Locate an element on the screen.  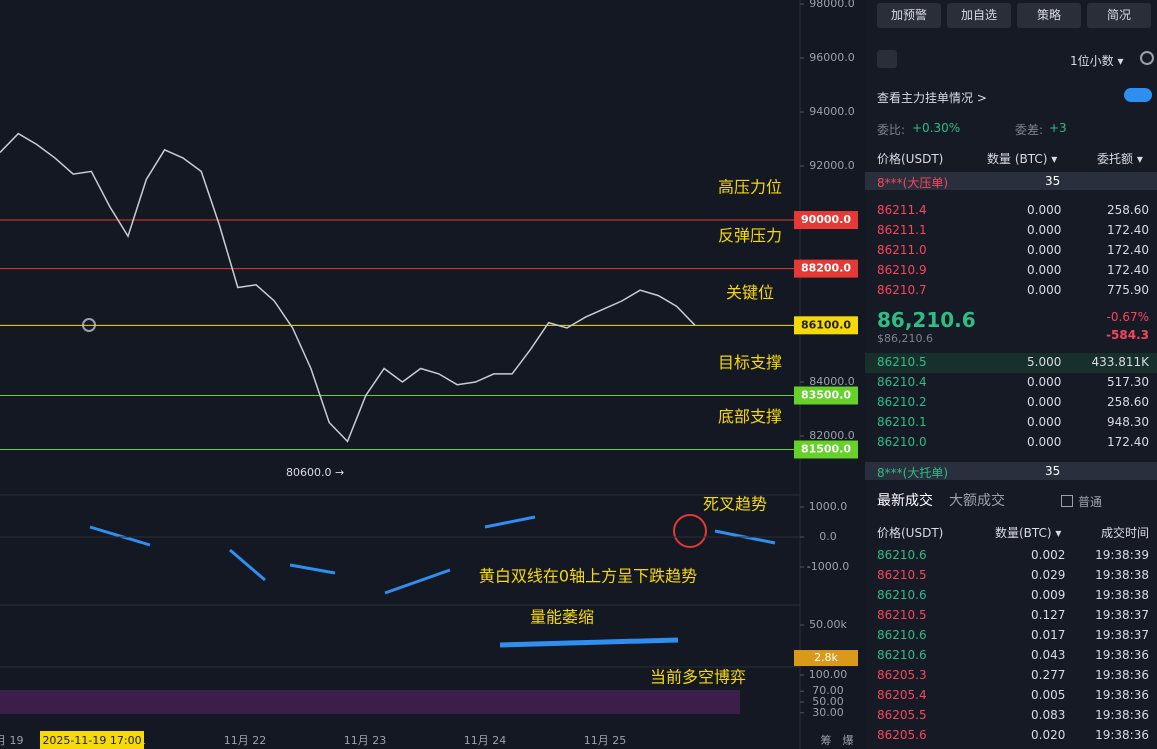
trade-qty: 0.017 is located at coordinates (1048, 635).